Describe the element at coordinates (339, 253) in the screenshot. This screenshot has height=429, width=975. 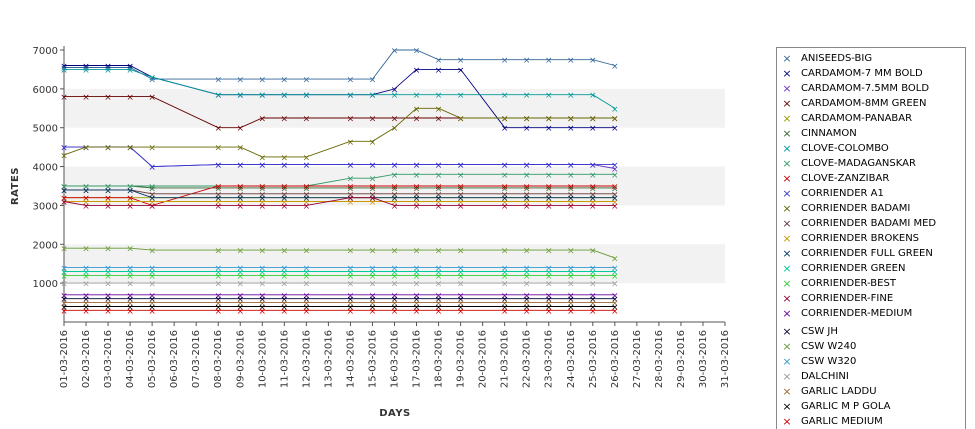
I see `series-line` at that location.